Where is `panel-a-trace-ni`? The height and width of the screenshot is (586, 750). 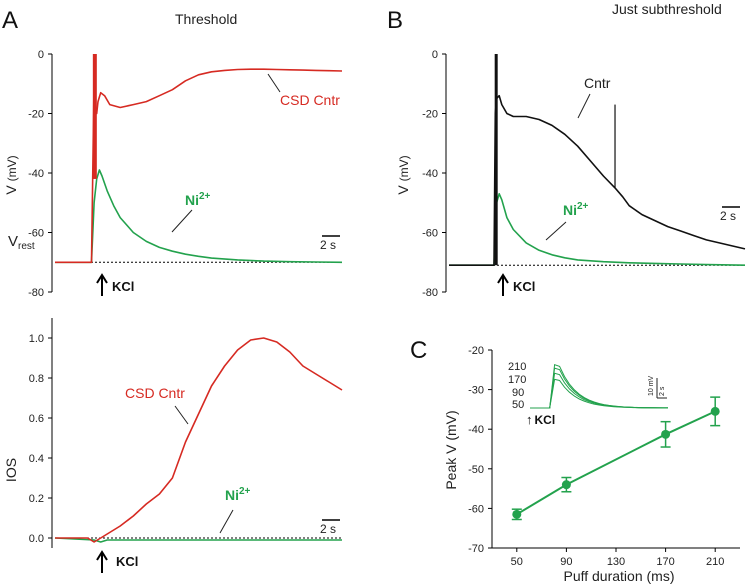 panel-a-trace-ni is located at coordinates (199, 216).